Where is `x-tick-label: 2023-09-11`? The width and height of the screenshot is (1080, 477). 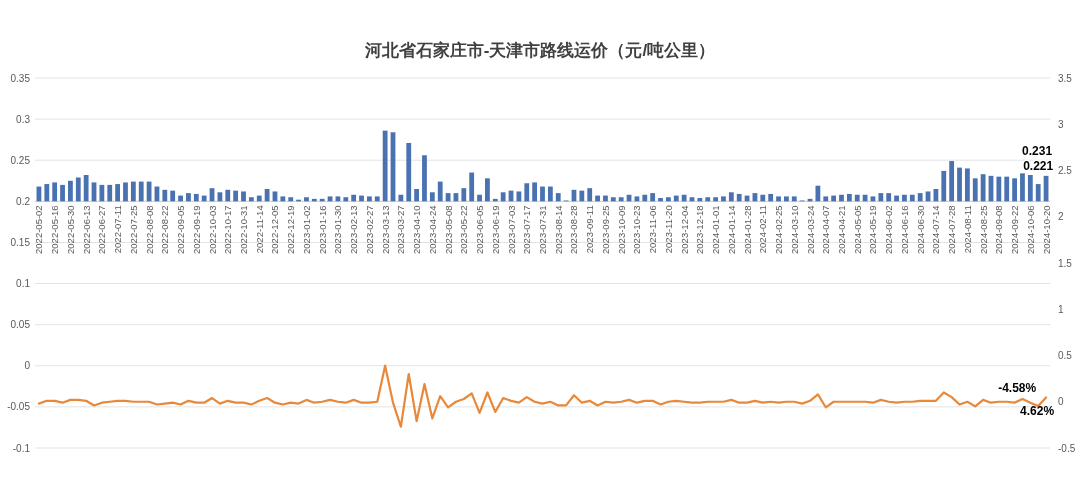
x-tick-label: 2023-09-11 is located at coordinates (590, 229).